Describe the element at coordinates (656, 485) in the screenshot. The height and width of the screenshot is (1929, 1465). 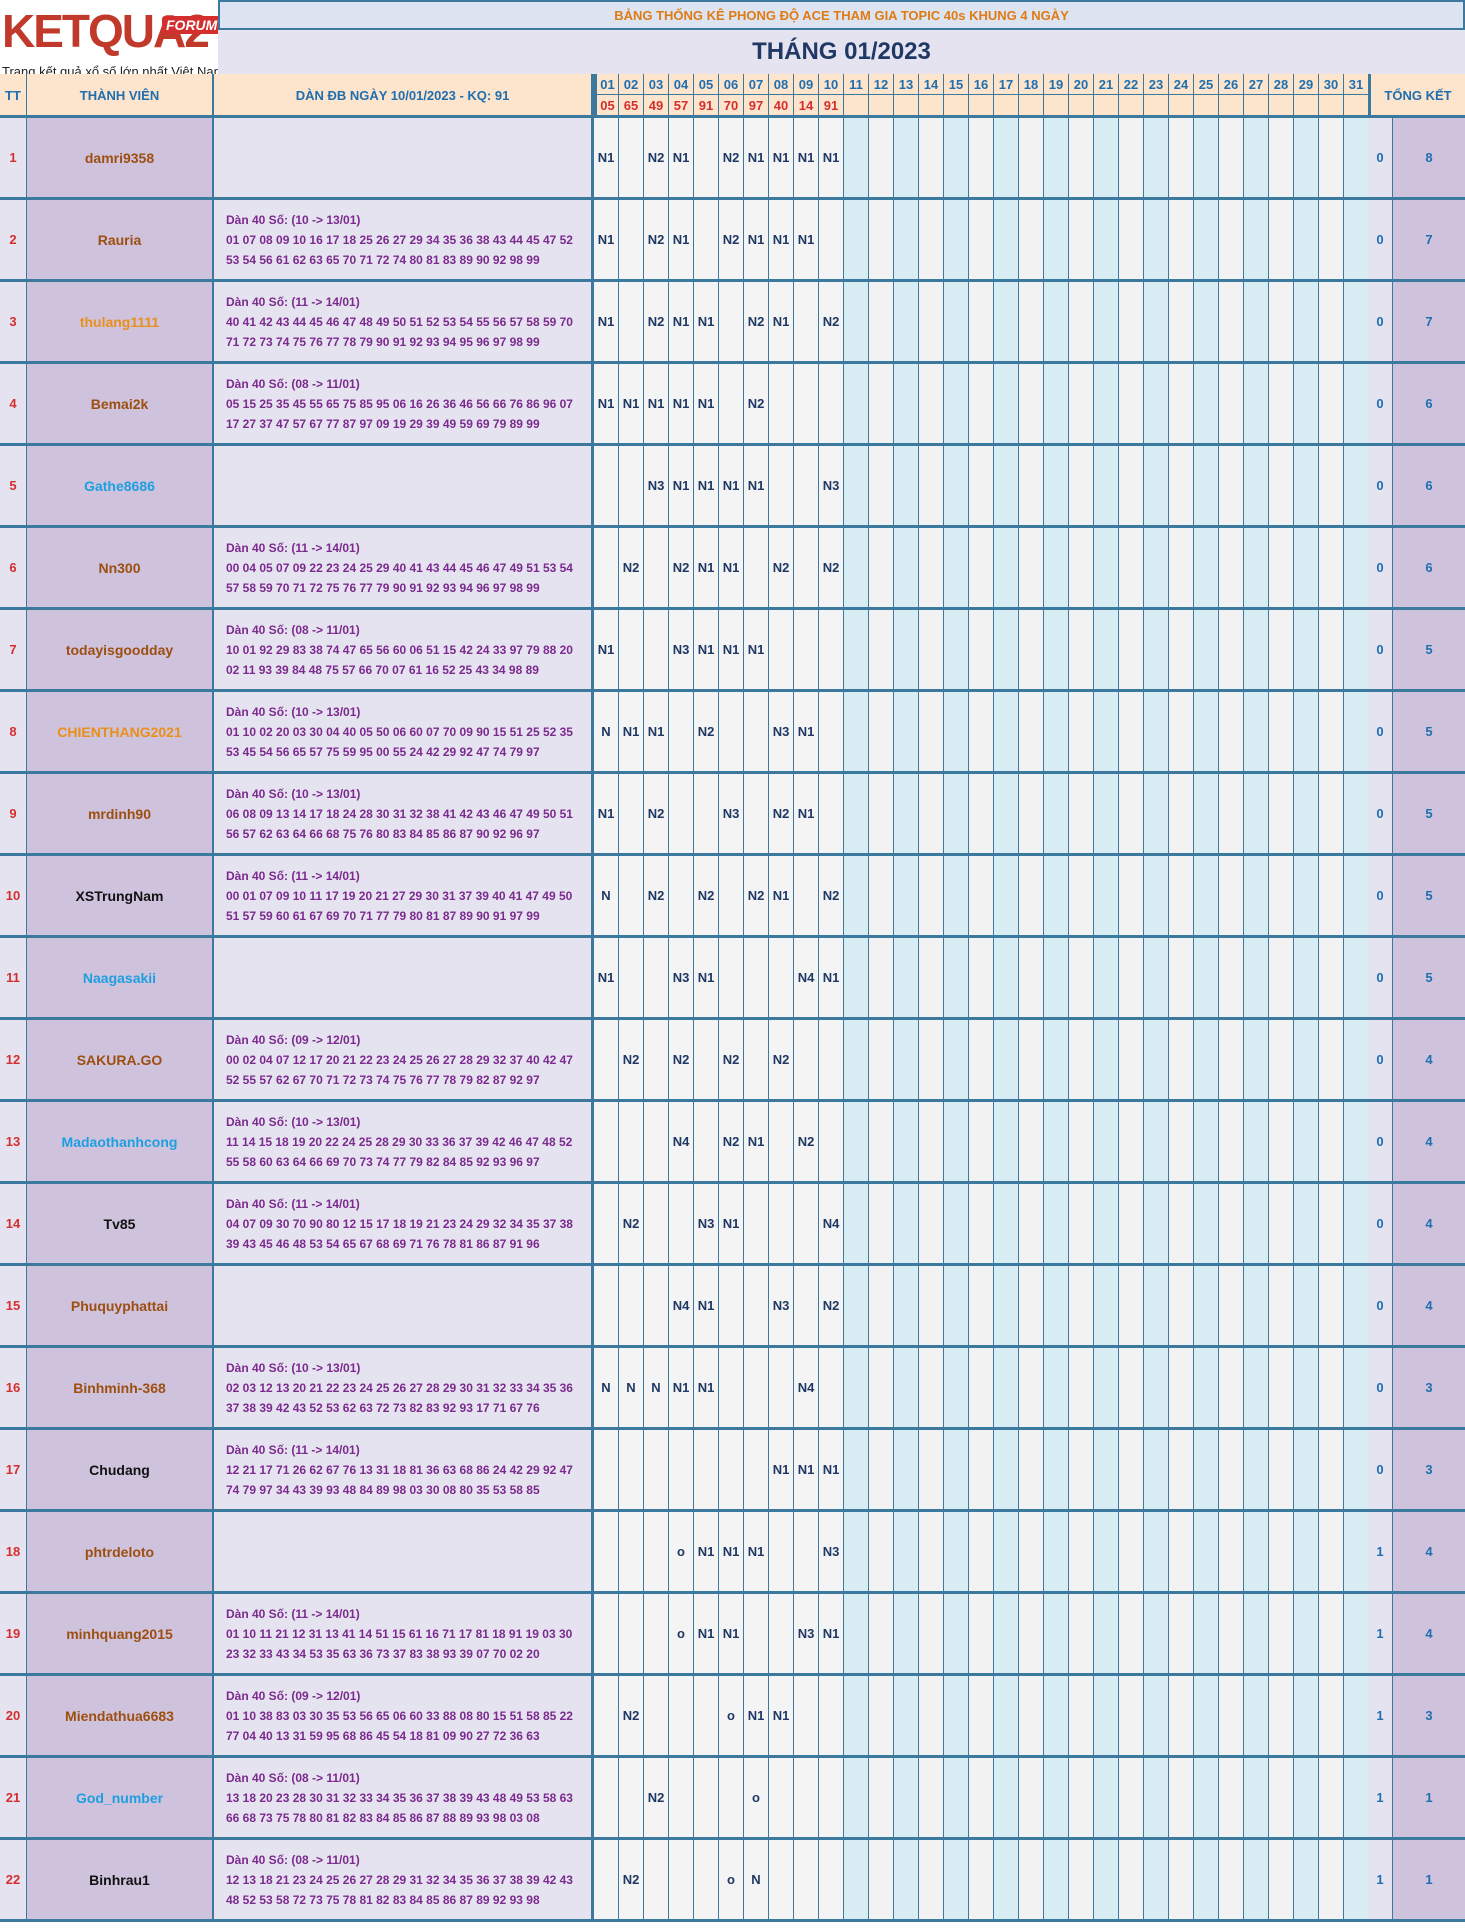
I see `day-mark-03: N3` at that location.